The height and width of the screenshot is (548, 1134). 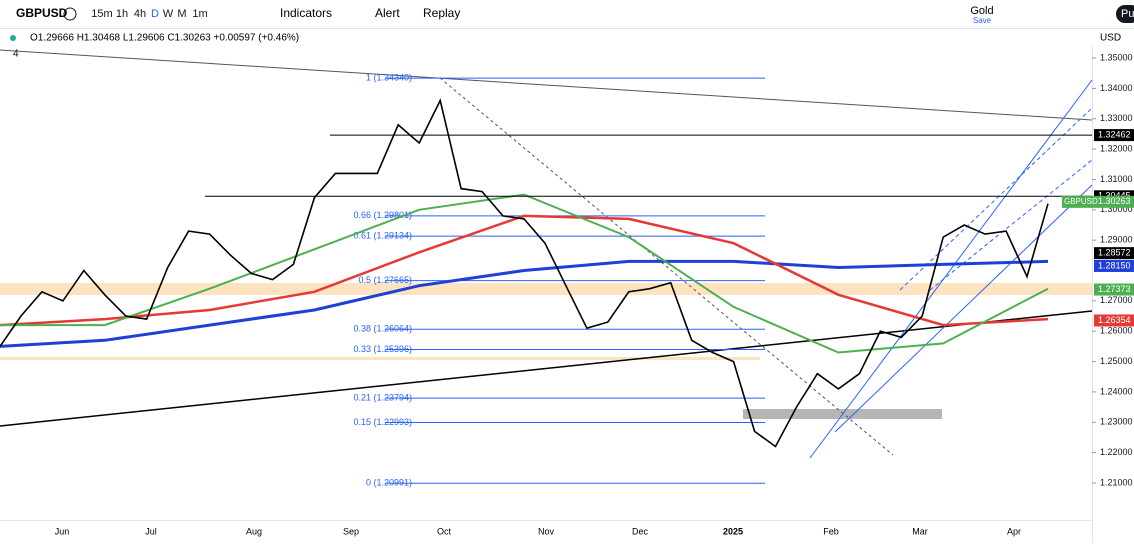 I want to click on indicators-button: Indicators, so click(x=306, y=13).